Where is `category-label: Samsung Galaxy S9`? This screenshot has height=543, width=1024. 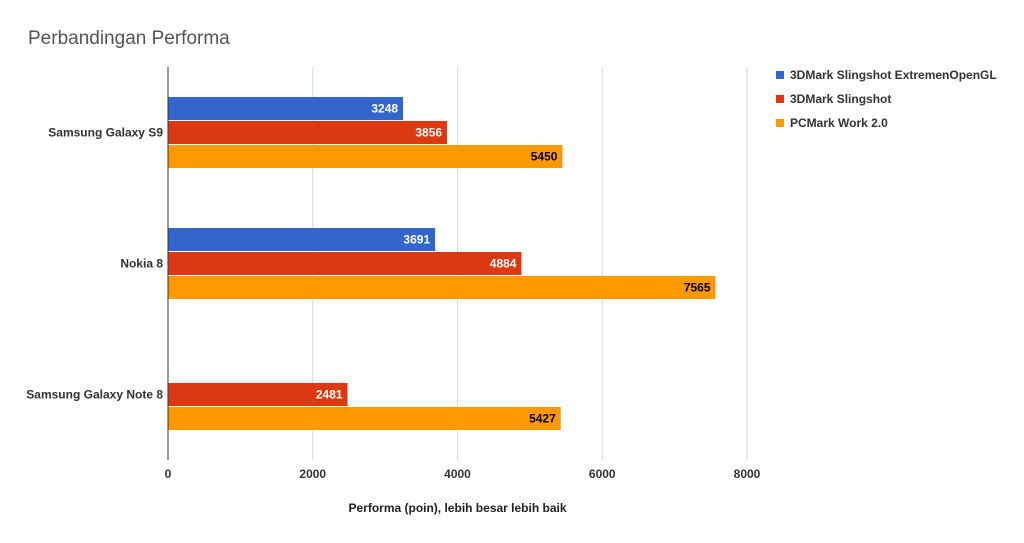
category-label: Samsung Galaxy S9 is located at coordinates (105, 133).